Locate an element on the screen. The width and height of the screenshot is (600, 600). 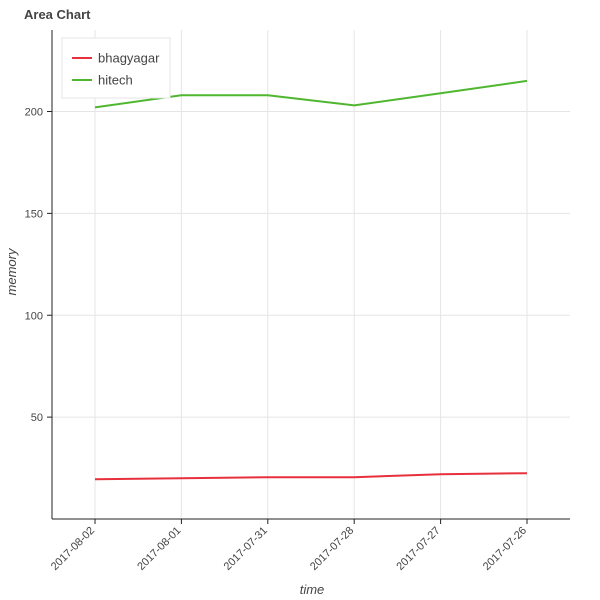
legend-label: hitech is located at coordinates (115, 80).